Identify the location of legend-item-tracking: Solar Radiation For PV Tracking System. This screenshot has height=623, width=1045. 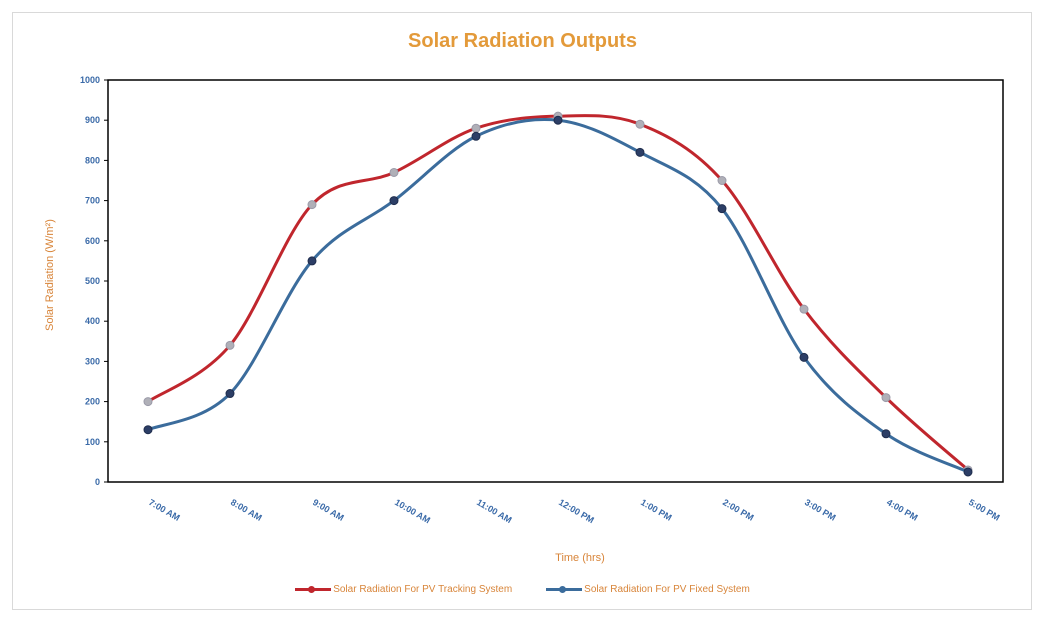
(403, 589).